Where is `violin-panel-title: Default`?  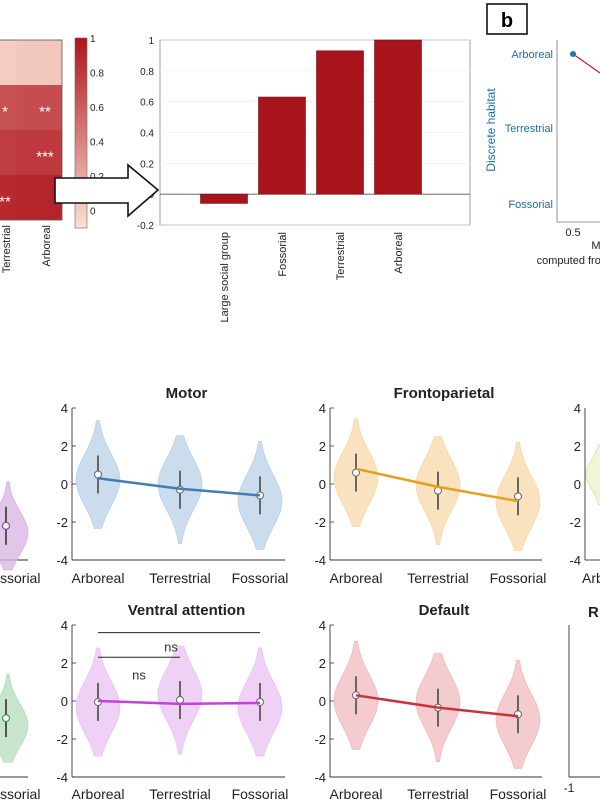
violin-panel-title: Default is located at coordinates (444, 610).